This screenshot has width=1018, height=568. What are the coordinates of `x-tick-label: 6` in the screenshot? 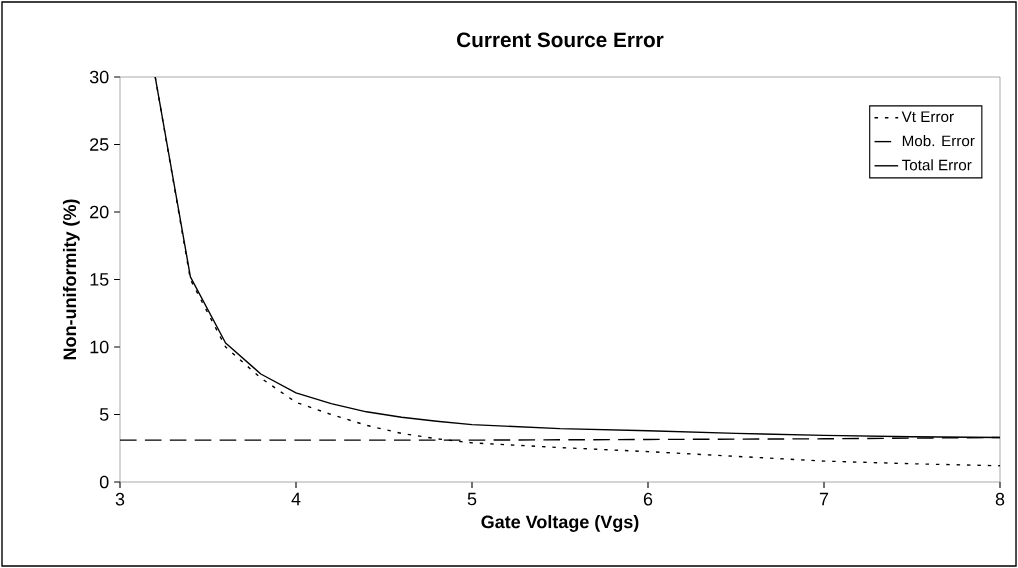 It's located at (648, 499).